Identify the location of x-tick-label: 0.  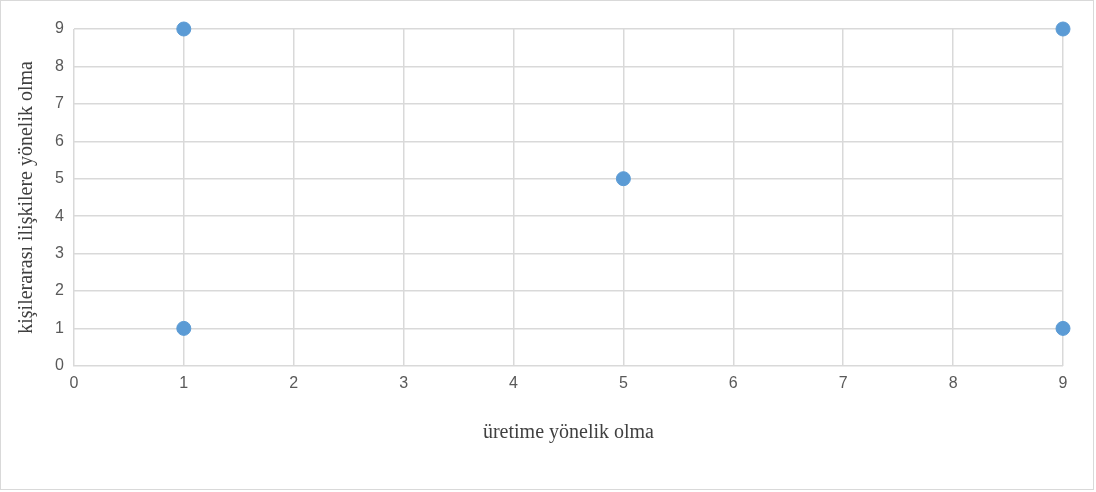
(74, 382).